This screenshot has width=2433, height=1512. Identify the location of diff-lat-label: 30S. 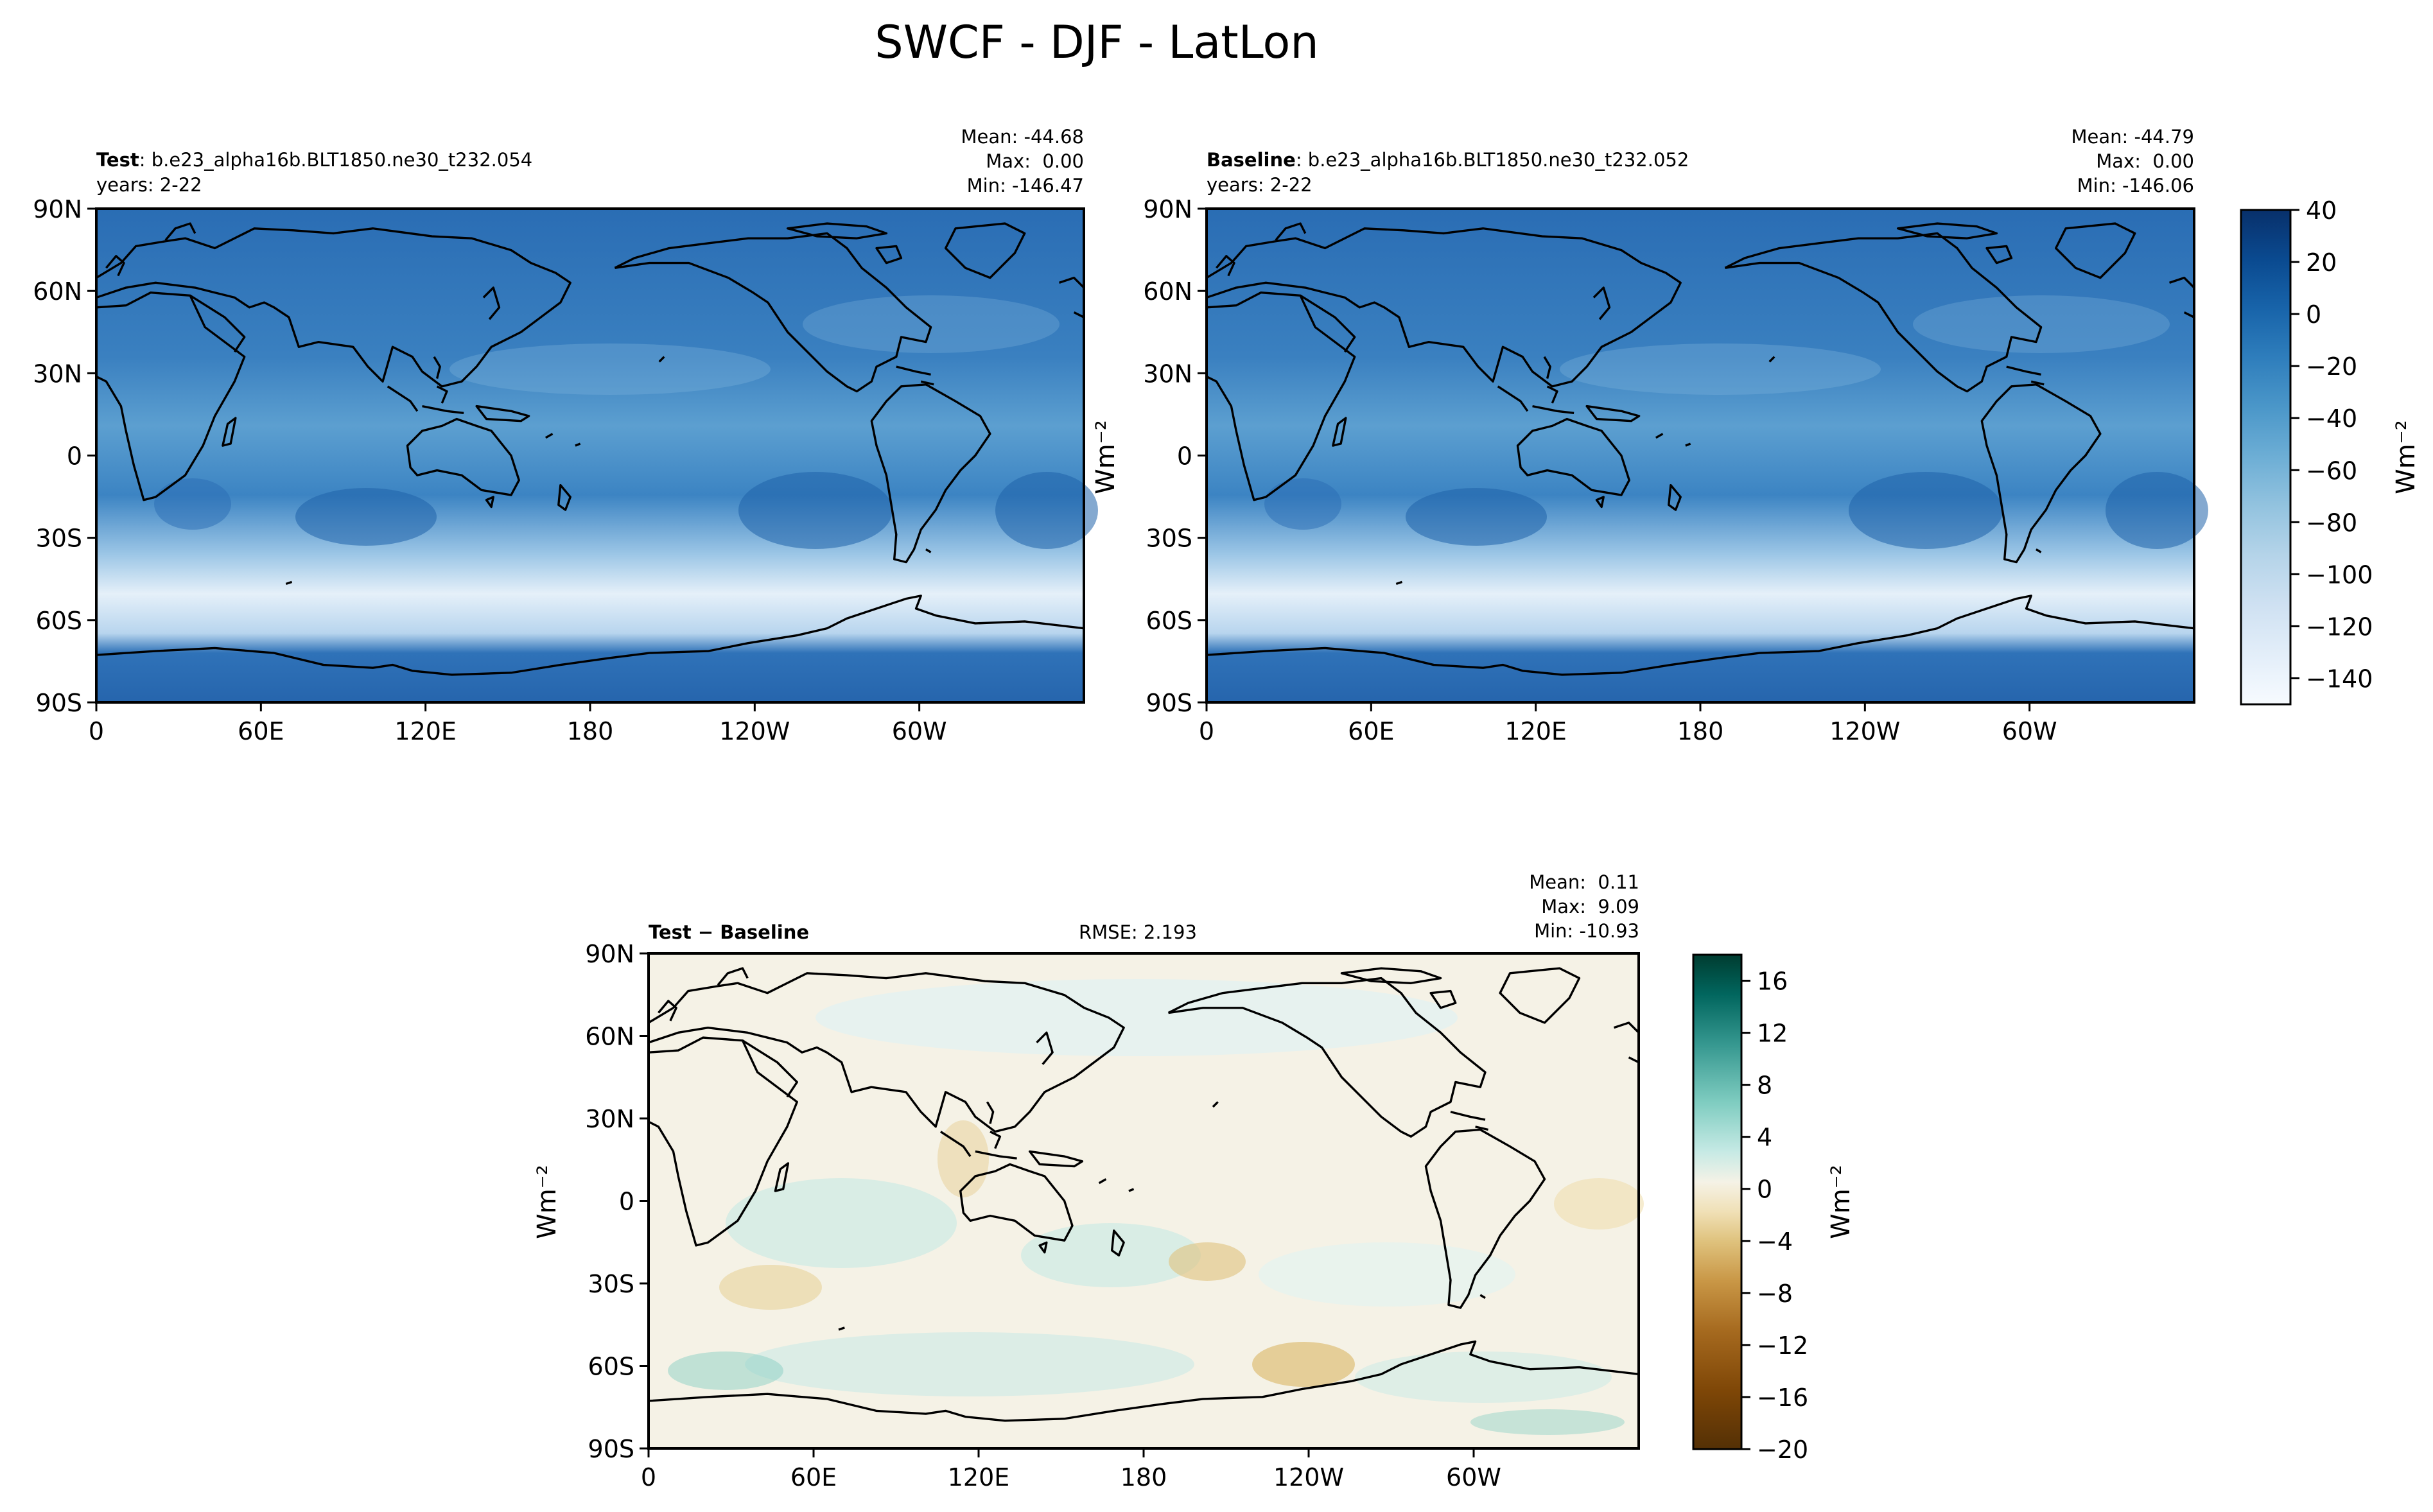
(611, 1284).